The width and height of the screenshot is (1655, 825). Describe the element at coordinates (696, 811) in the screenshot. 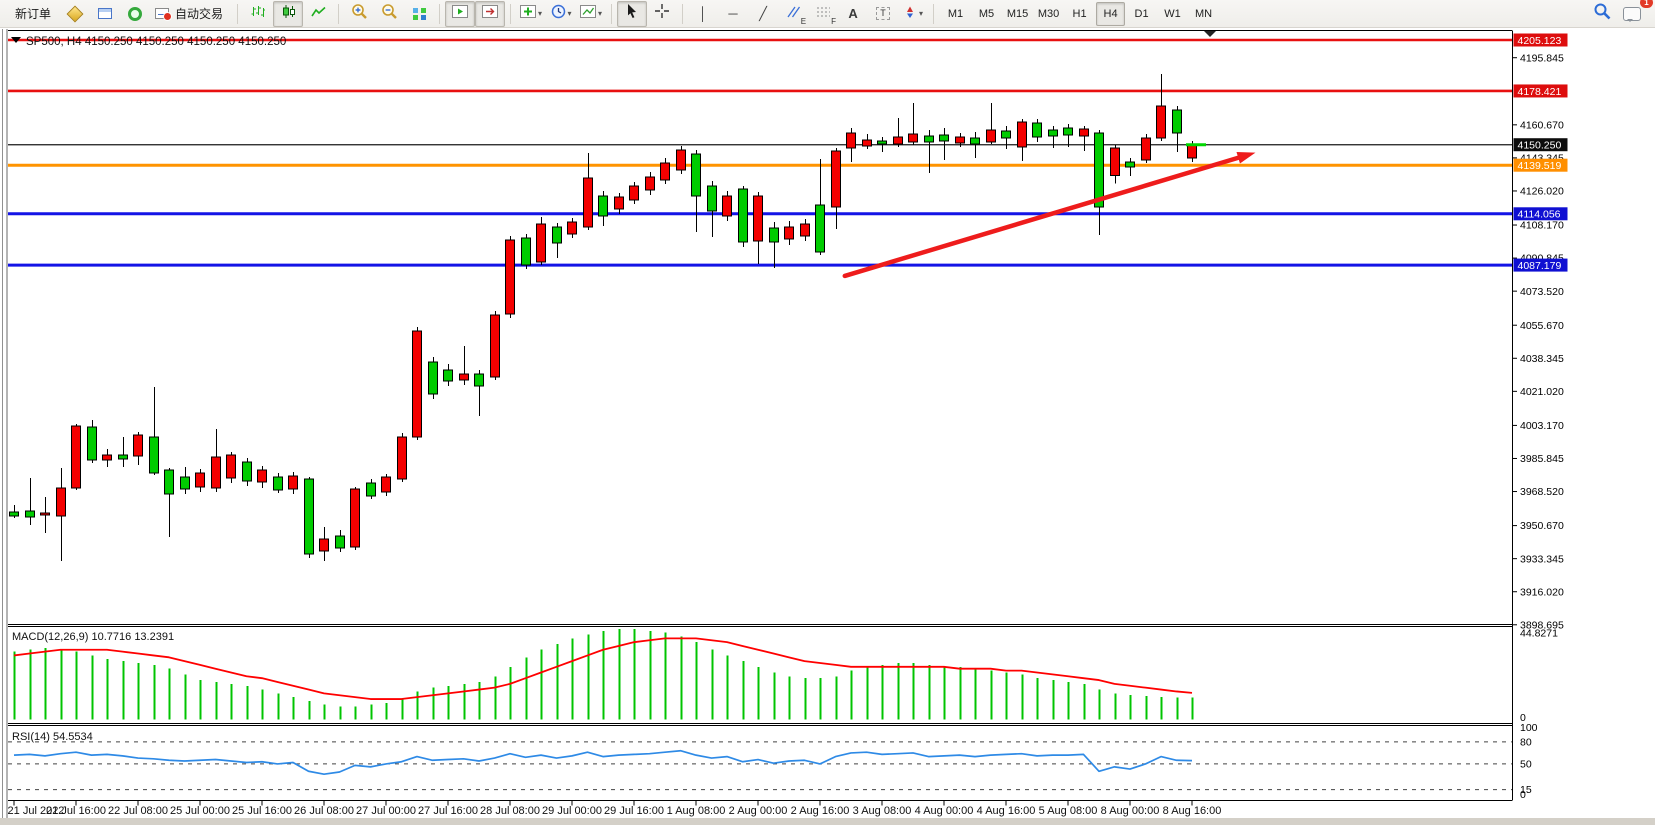

I see `svg-text: 1 Aug 08:00` at that location.